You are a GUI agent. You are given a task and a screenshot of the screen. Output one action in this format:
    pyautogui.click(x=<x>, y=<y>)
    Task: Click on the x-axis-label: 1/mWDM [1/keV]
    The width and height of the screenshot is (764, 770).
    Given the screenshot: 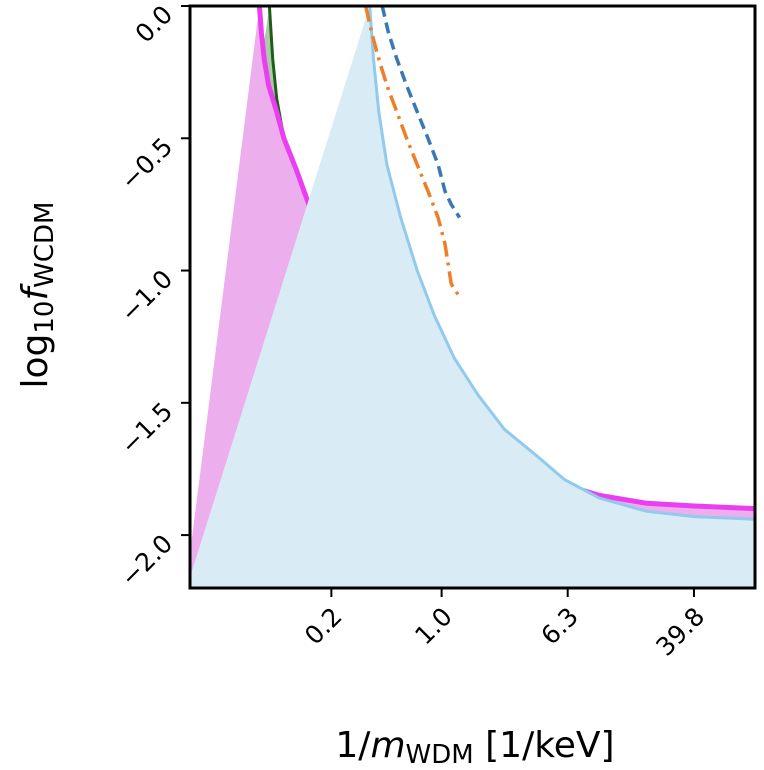 What is the action you would take?
    pyautogui.click(x=474, y=747)
    